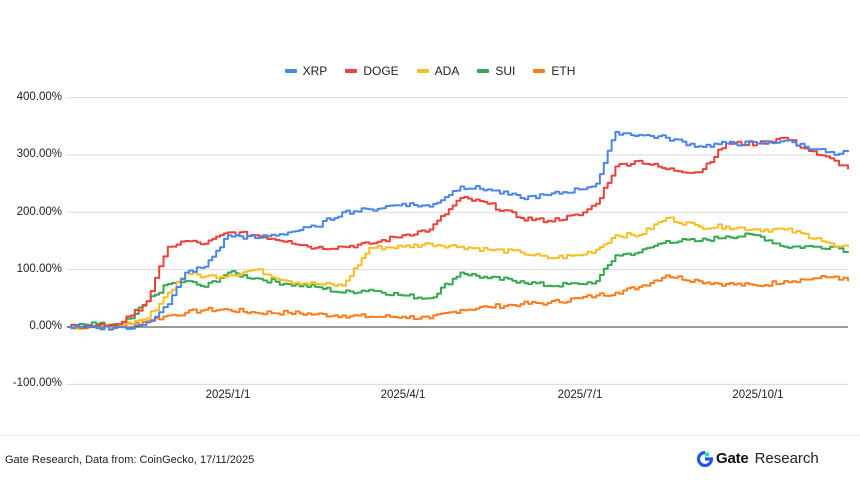  What do you see at coordinates (786, 458) in the screenshot?
I see `brand-suffix: Research` at bounding box center [786, 458].